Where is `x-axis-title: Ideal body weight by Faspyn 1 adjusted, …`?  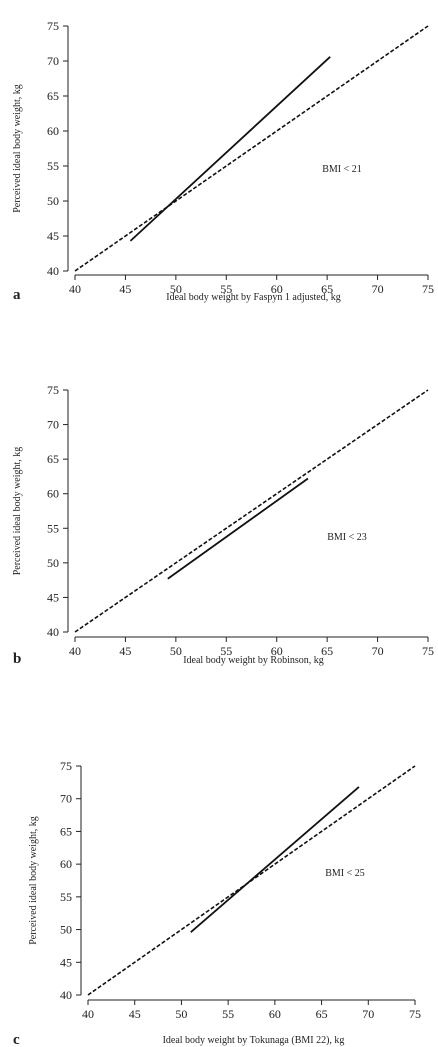
x-axis-title: Ideal body weight by Faspyn 1 adjusted, … is located at coordinates (253, 297).